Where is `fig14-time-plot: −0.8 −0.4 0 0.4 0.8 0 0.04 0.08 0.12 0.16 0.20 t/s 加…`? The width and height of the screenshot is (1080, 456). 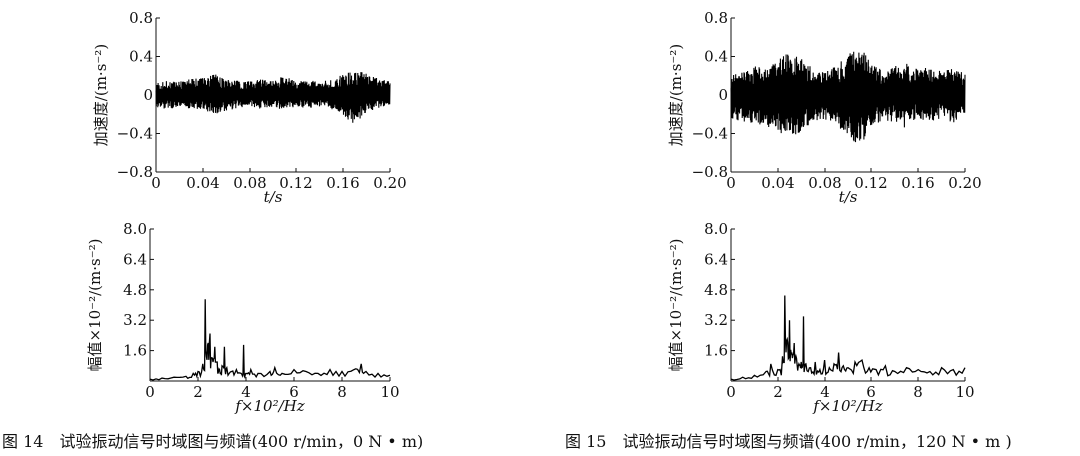
fig14-time-plot: −0.8 −0.4 0 0.4 0.8 0 0.04 0.08 0.12 0.16 0.20 t/s 加… is located at coordinates (249, 107).